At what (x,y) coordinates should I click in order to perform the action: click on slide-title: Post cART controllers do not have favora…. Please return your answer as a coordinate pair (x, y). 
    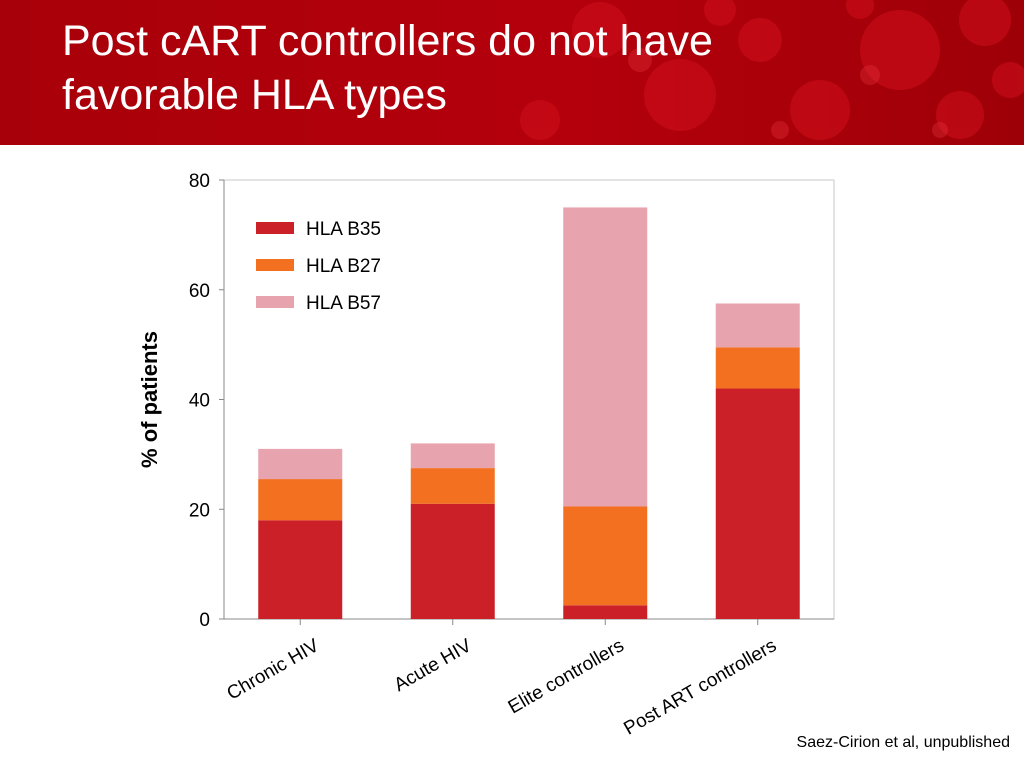
    Looking at the image, I should click on (472, 68).